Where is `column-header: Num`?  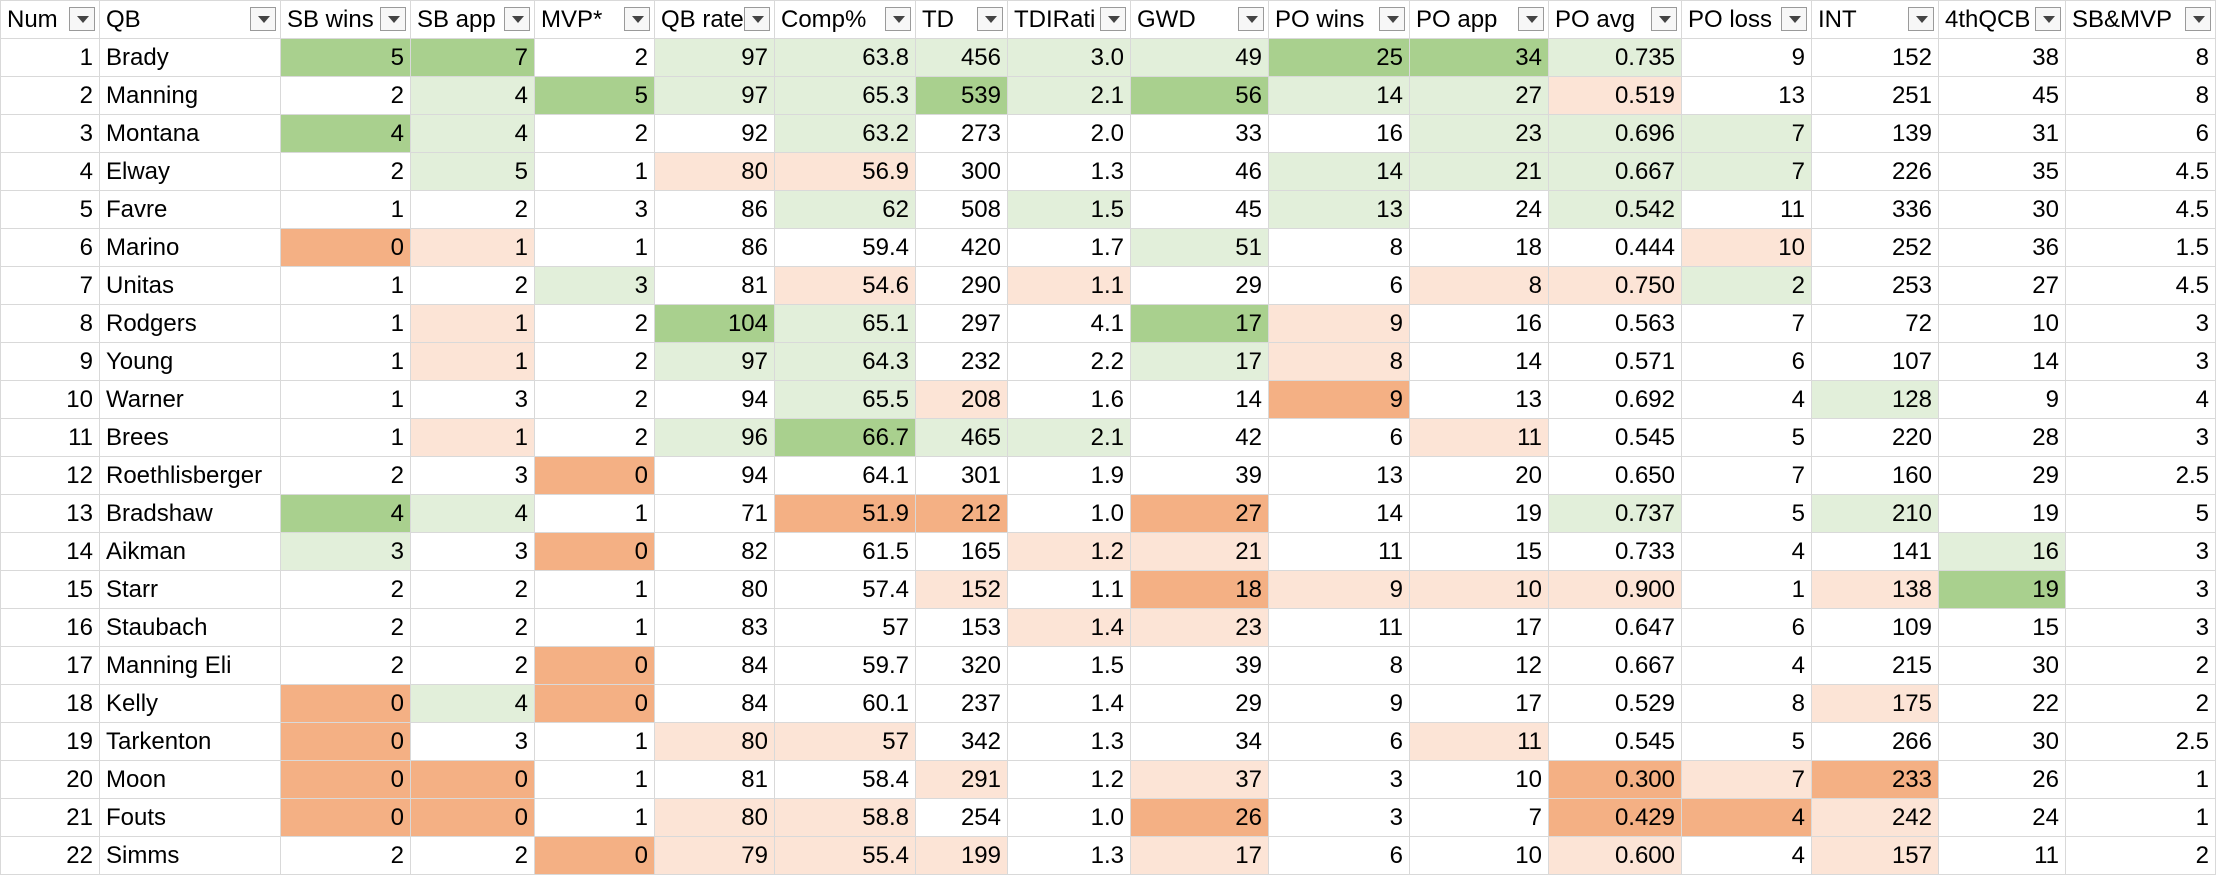 column-header: Num is located at coordinates (50, 19).